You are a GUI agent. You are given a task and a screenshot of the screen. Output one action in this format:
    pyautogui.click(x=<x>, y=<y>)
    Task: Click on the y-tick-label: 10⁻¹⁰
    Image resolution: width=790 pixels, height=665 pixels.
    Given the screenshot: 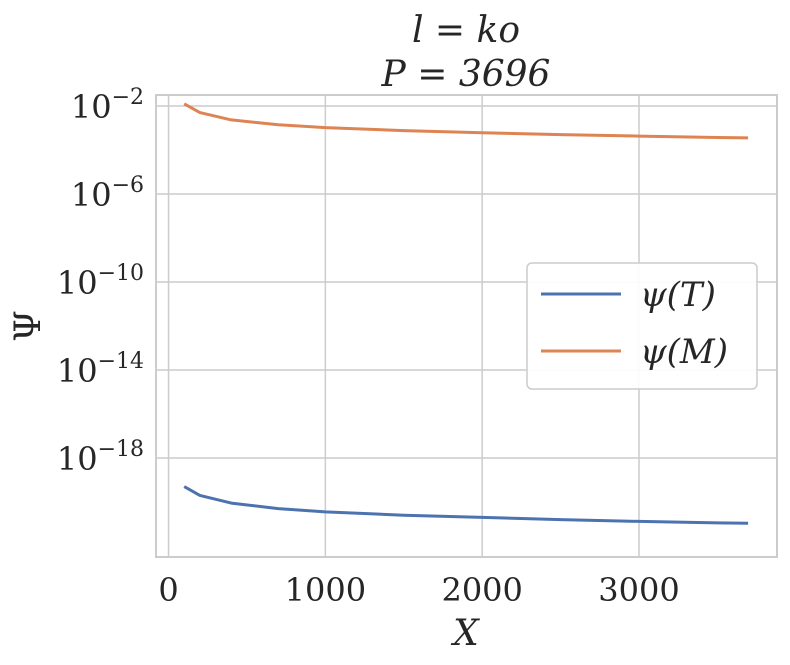 What is the action you would take?
    pyautogui.click(x=100, y=281)
    